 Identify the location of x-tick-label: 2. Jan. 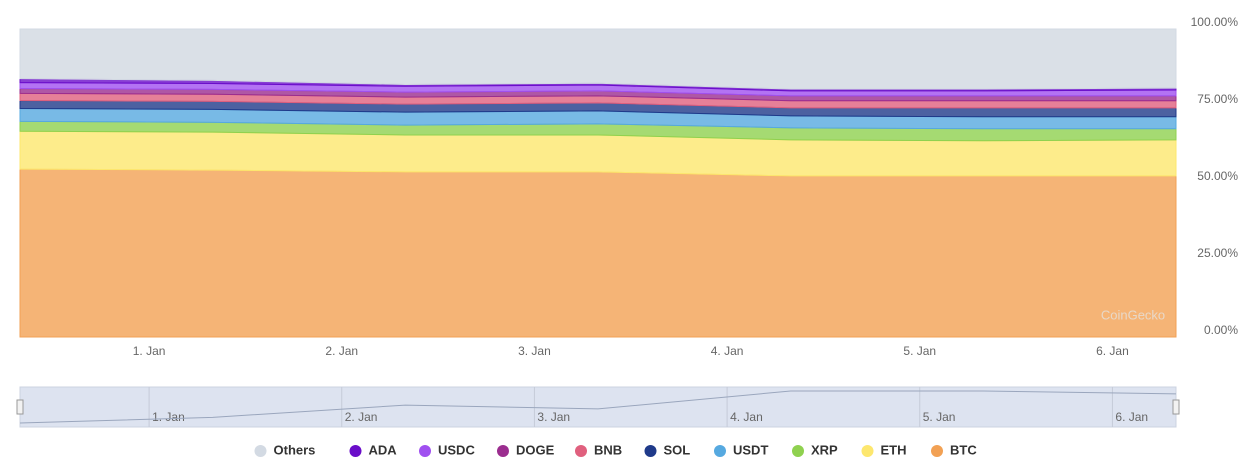
(341, 351).